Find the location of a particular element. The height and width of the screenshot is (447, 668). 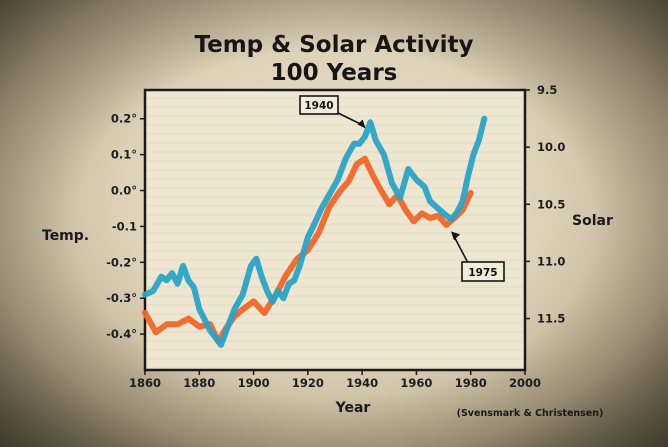

x-tick-label: 2000 is located at coordinates (525, 383).